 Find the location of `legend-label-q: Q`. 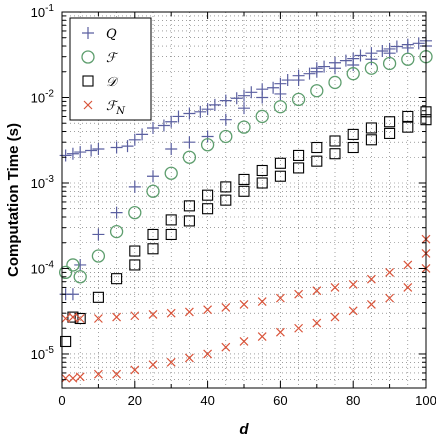

legend-label-q: Q is located at coordinates (111, 34).